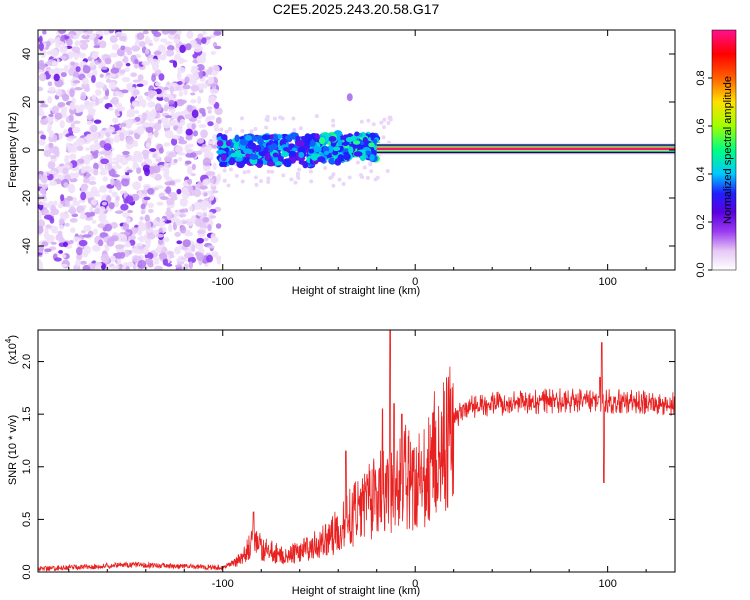  I want to click on snr-x-label: Height of straight line (km), so click(356, 591).